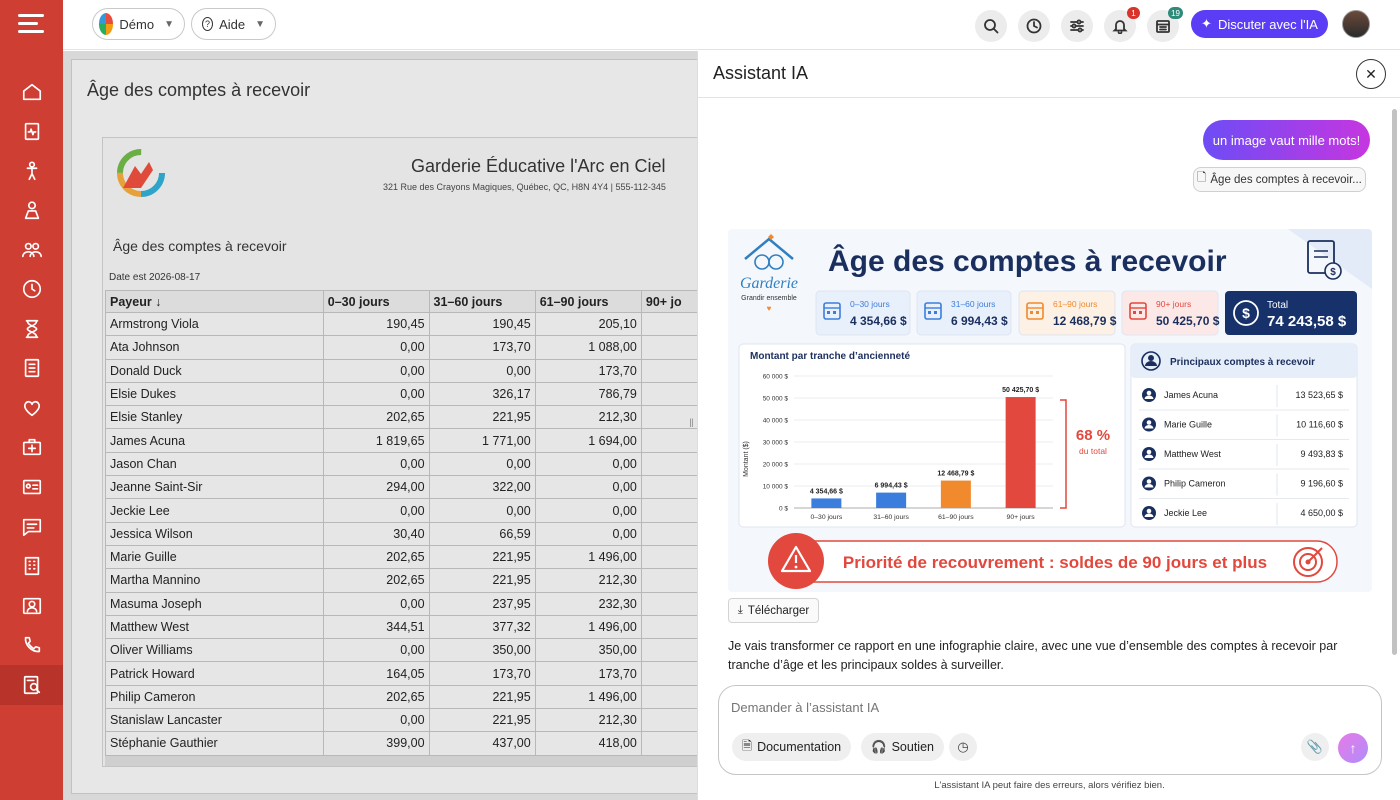 The width and height of the screenshot is (1400, 800). What do you see at coordinates (1034, 26) in the screenshot?
I see `history-button` at bounding box center [1034, 26].